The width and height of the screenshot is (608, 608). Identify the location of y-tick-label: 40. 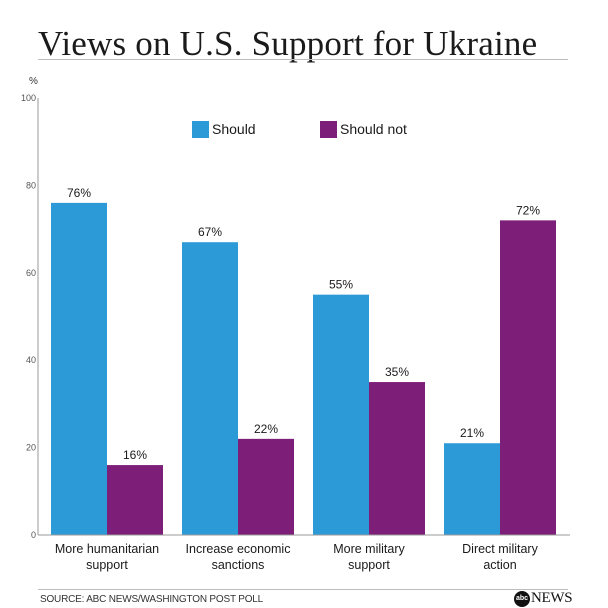
(31, 360).